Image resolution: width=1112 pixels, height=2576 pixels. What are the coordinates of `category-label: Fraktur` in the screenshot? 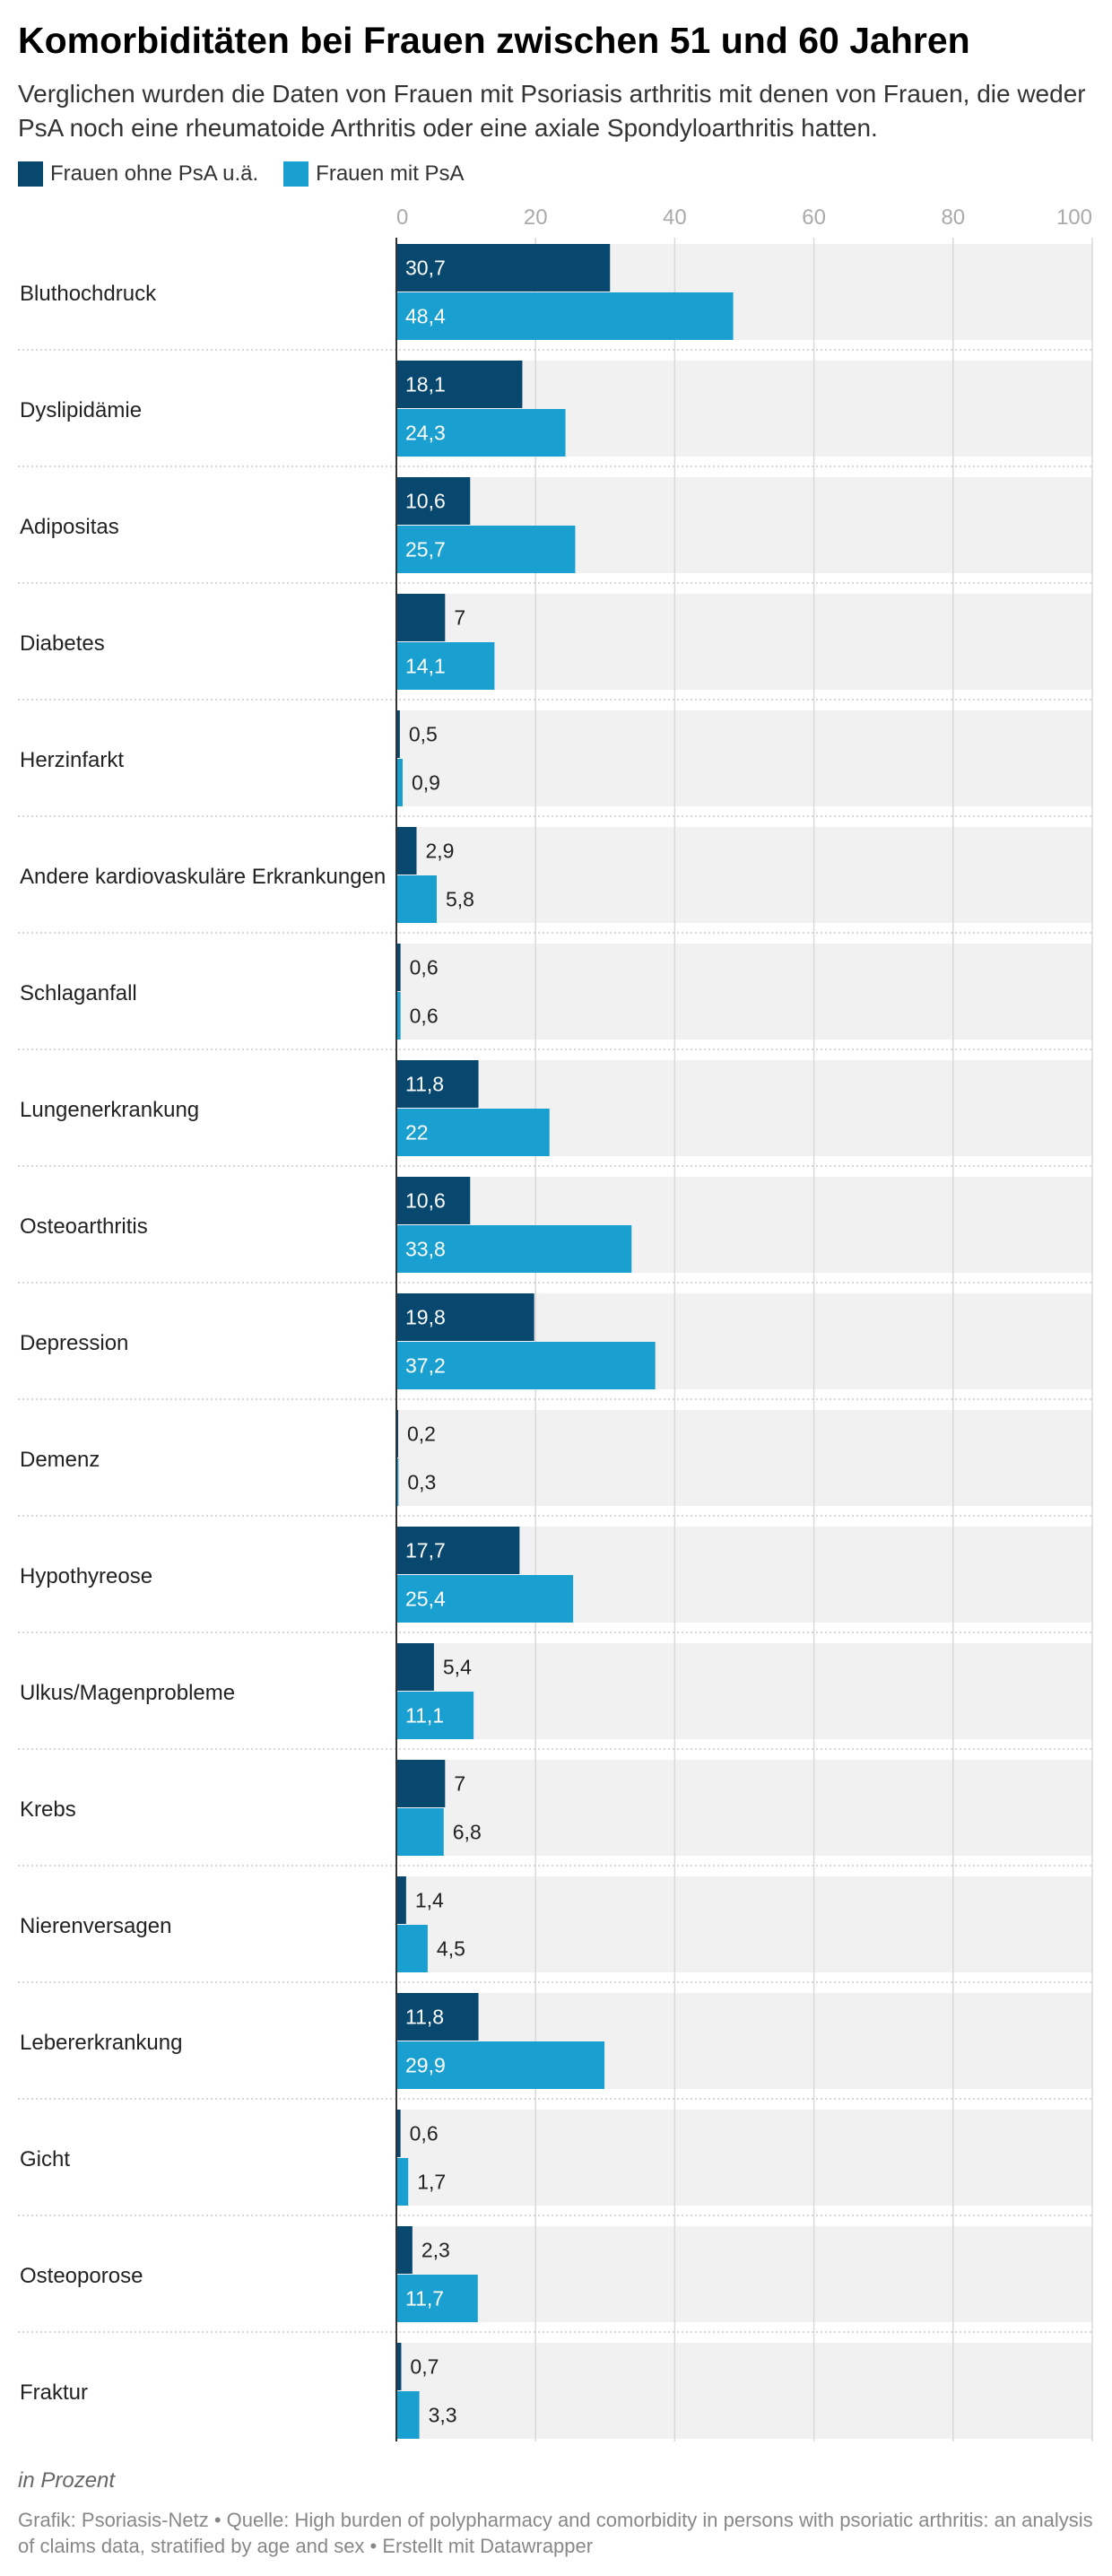 It's located at (54, 2392).